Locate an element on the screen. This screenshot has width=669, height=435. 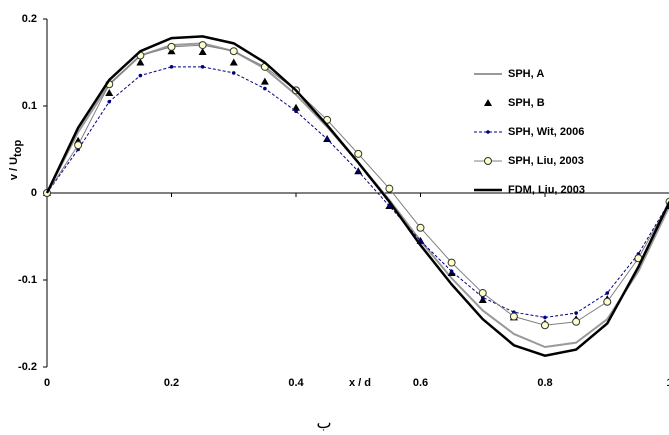
y-tick-label: 0.1 is located at coordinates (29, 106).